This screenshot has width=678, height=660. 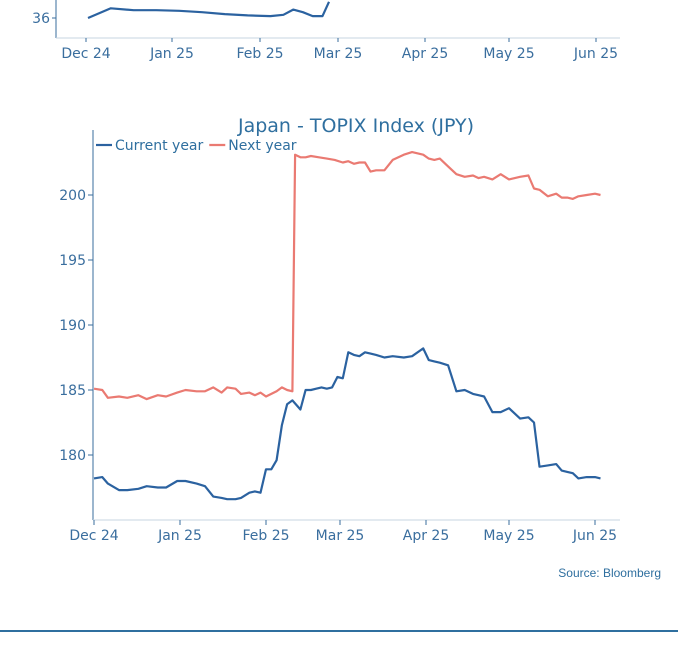 What do you see at coordinates (595, 54) in the screenshot?
I see `c1-x-tick-label: Jun 25` at bounding box center [595, 54].